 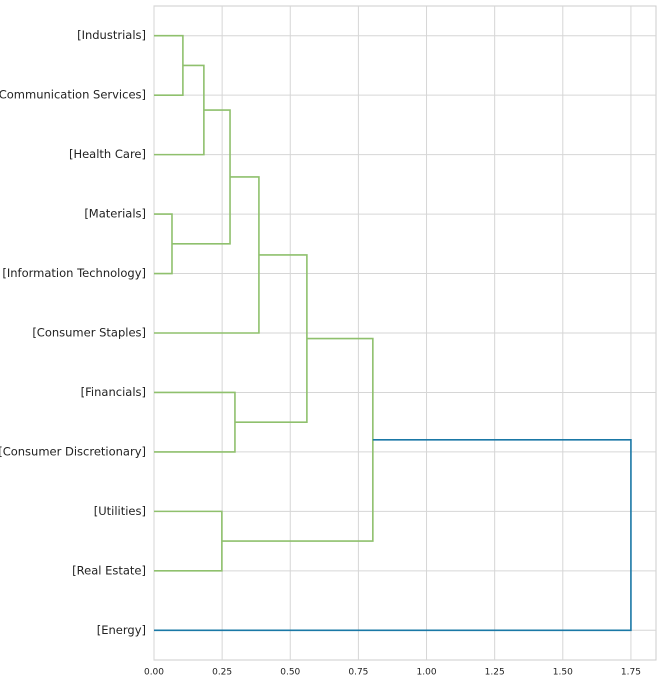 I want to click on y-tick-label: [Information Technology], so click(x=74, y=273).